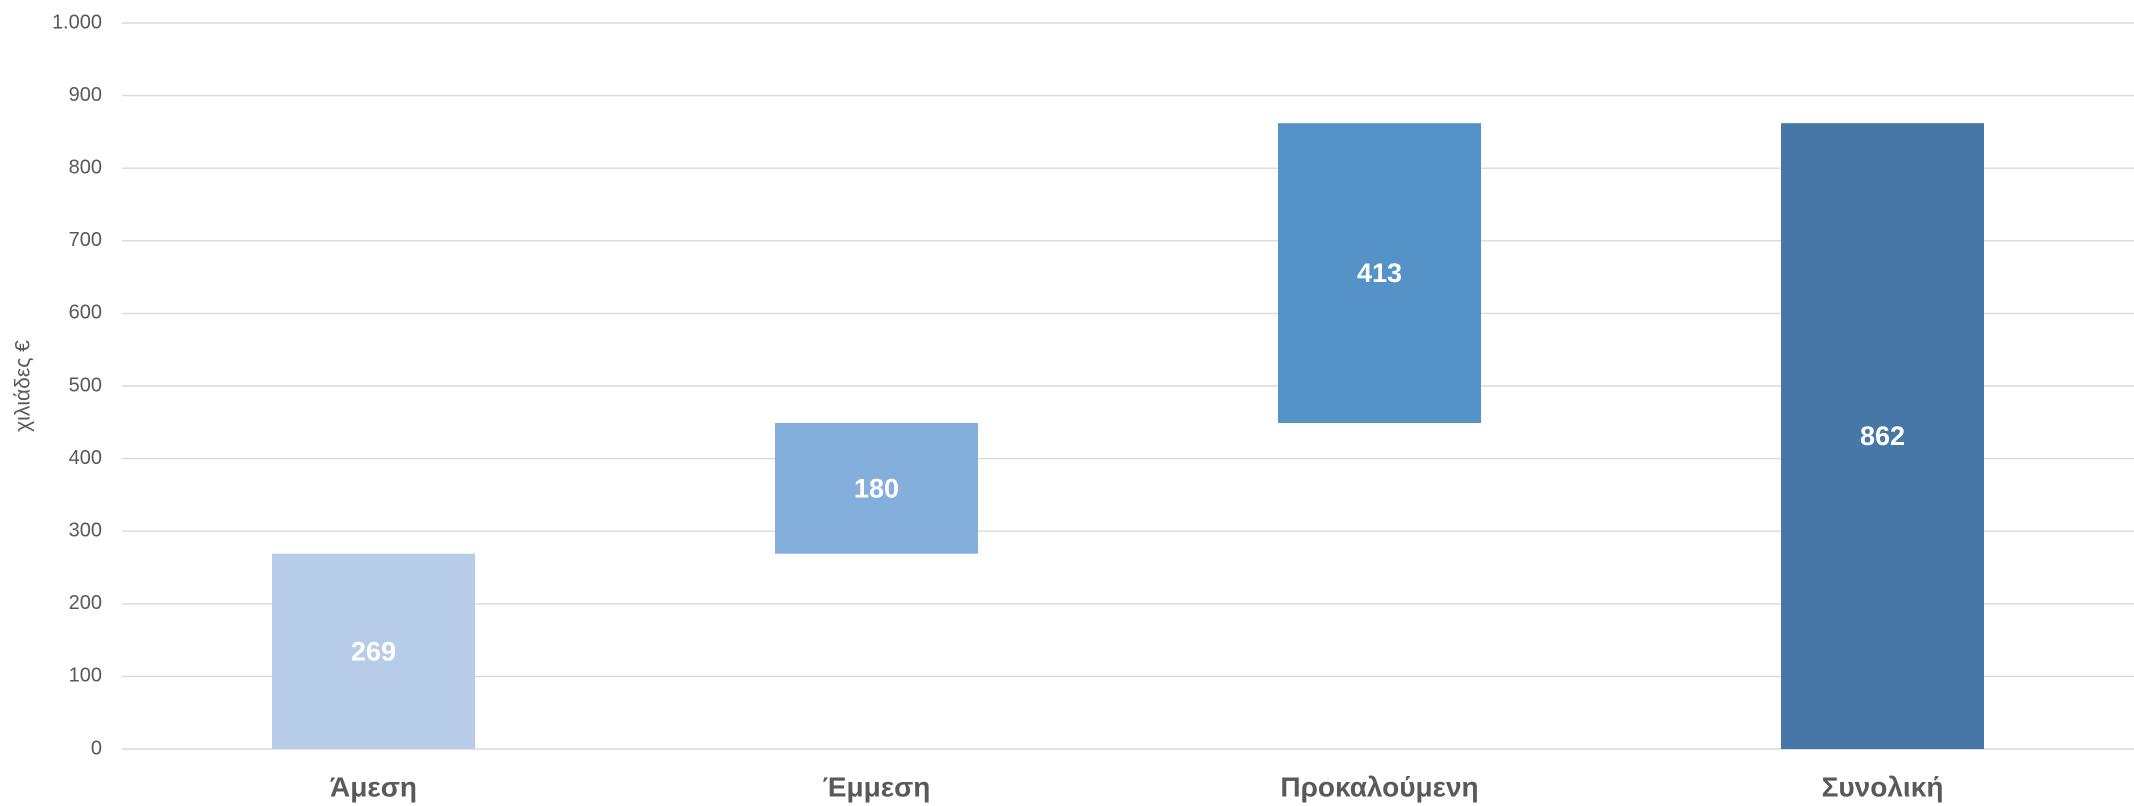 The image size is (2134, 806). Describe the element at coordinates (85, 95) in the screenshot. I see `y-tick-label: 900` at that location.